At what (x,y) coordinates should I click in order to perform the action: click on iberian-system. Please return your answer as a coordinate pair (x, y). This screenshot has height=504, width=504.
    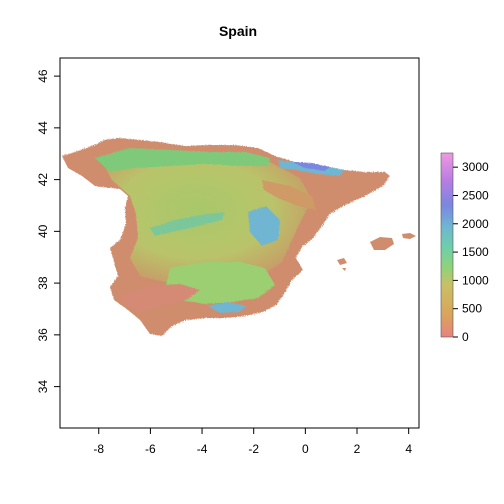
    Looking at the image, I should click on (264, 226).